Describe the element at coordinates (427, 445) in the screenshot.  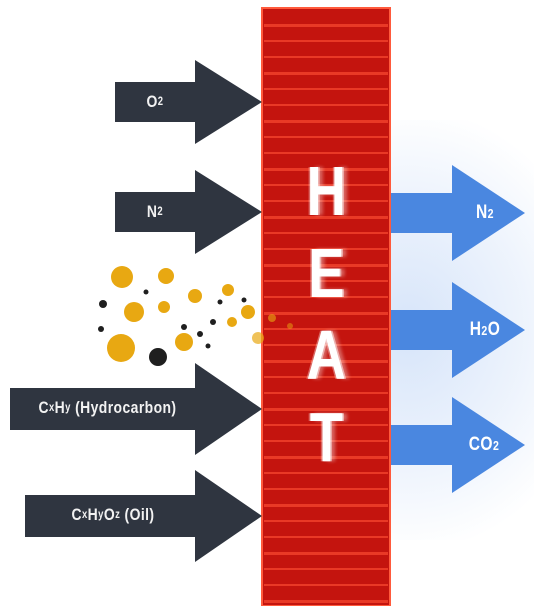
I see `output-arrow-co2-icon` at that location.